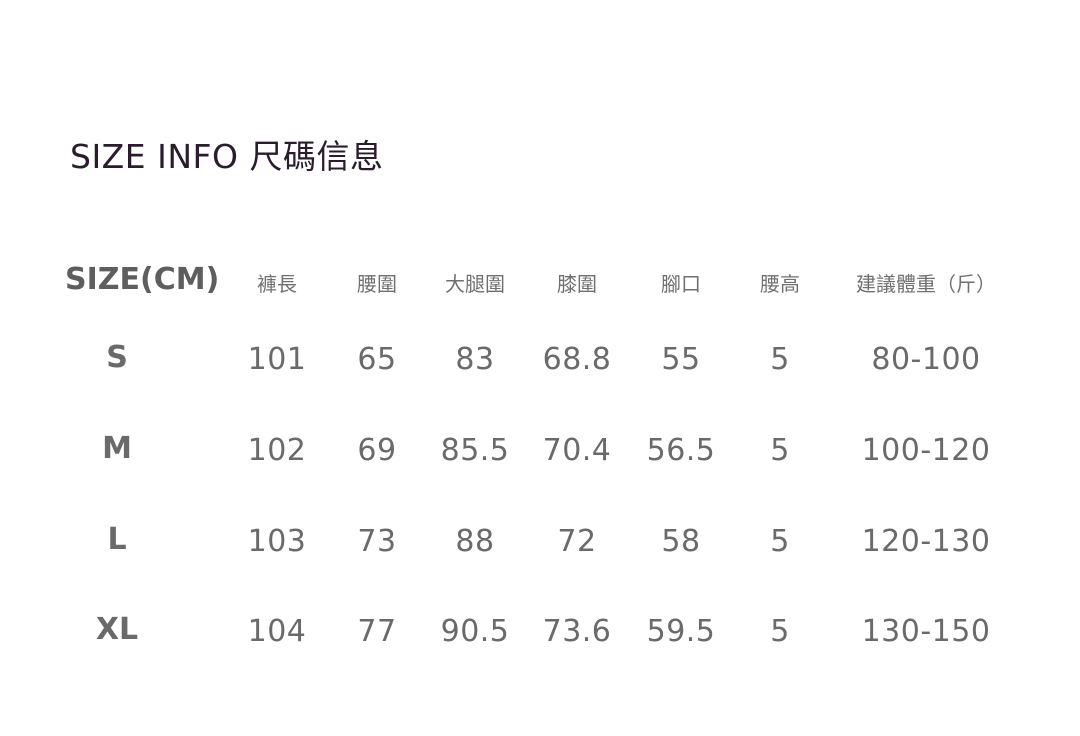 The height and width of the screenshot is (736, 1080). I want to click on table-cell: 73.6, so click(577, 631).